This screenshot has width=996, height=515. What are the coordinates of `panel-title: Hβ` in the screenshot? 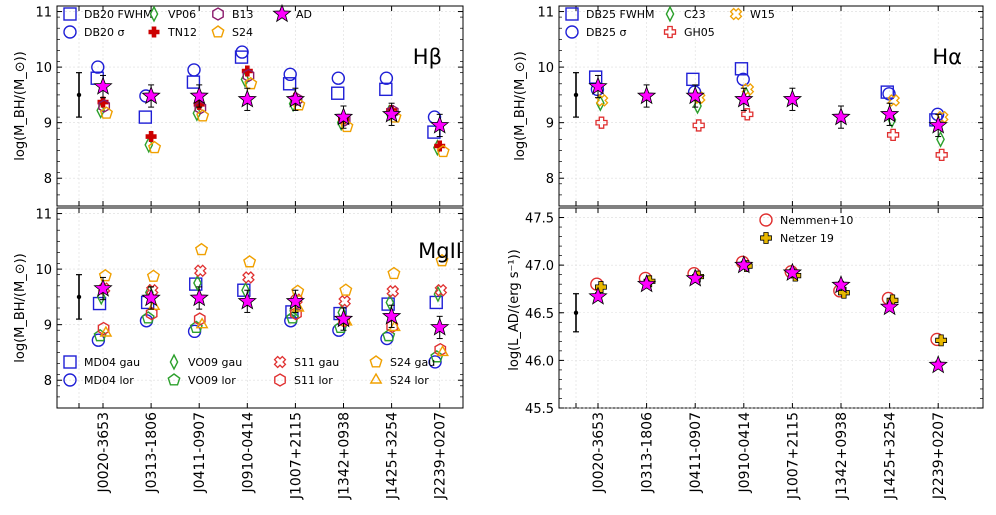 It's located at (427, 57).